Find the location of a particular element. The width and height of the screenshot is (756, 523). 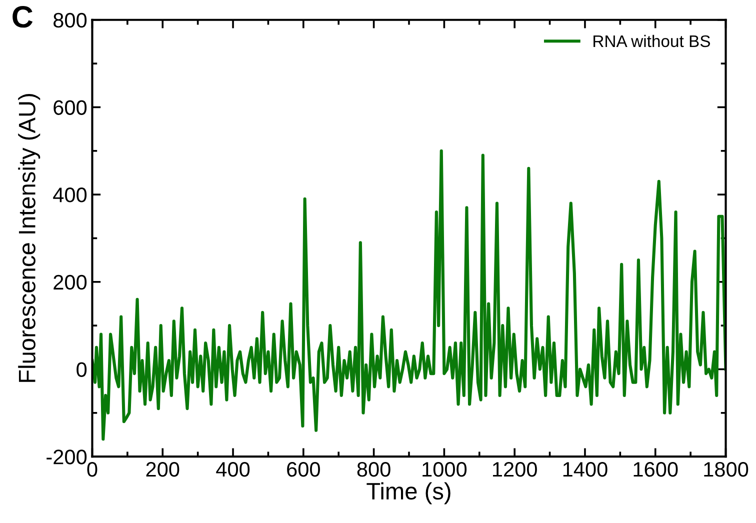

legend-label: RNA without BS is located at coordinates (652, 41).